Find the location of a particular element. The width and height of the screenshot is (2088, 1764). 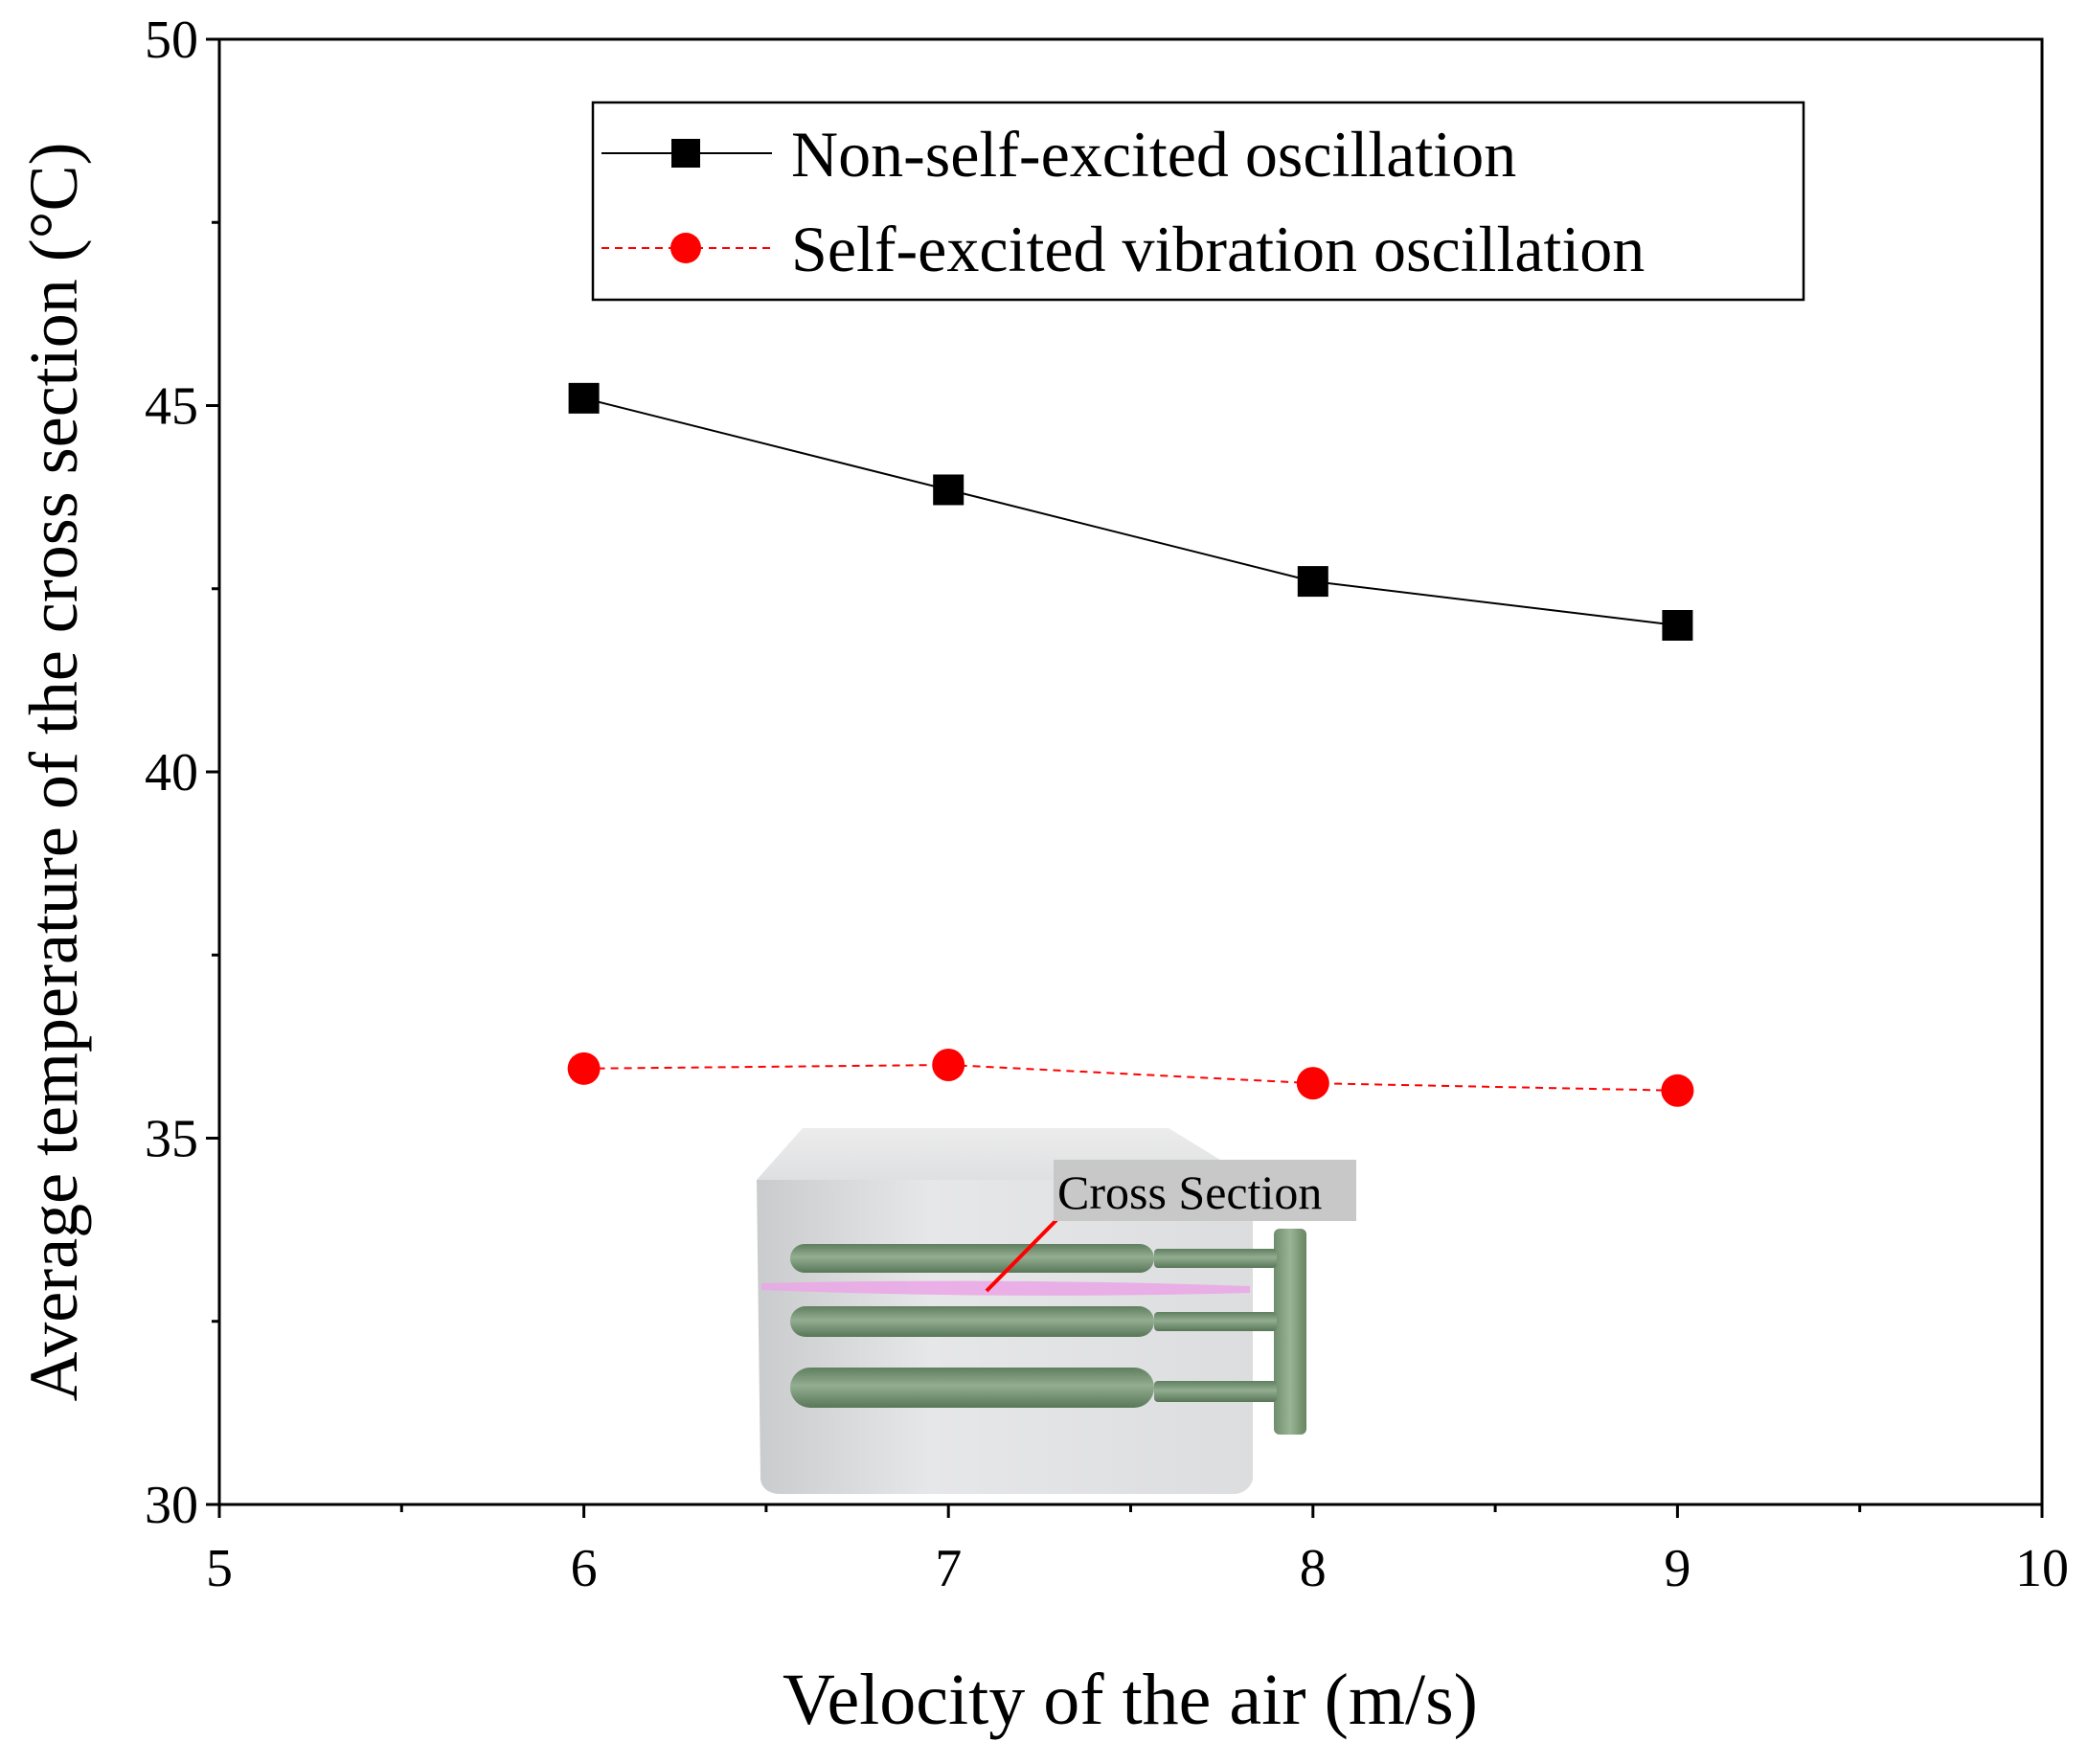

cross-section-plane is located at coordinates (1005, 1288).